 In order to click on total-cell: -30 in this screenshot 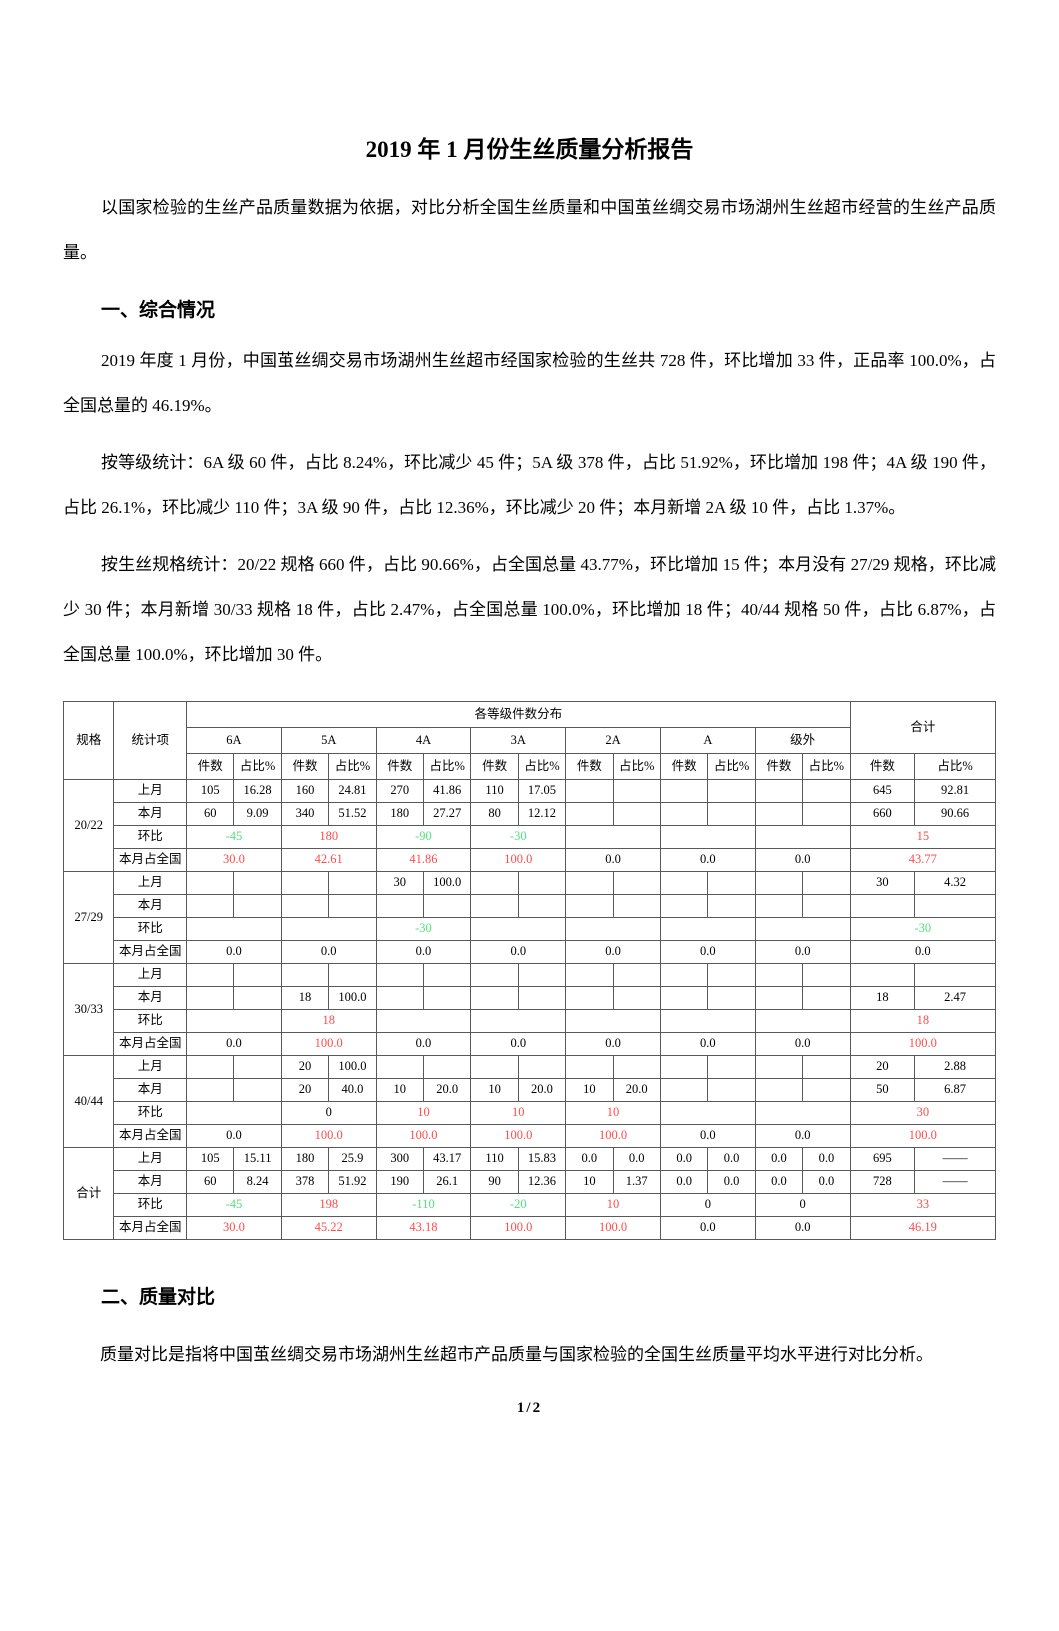, I will do `click(923, 928)`.